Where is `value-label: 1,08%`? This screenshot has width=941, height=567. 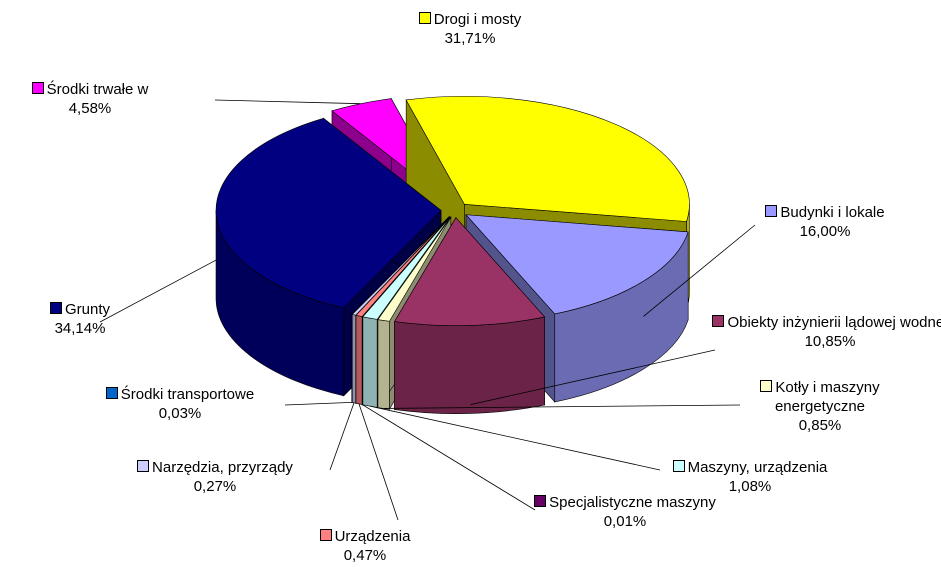 value-label: 1,08% is located at coordinates (750, 486).